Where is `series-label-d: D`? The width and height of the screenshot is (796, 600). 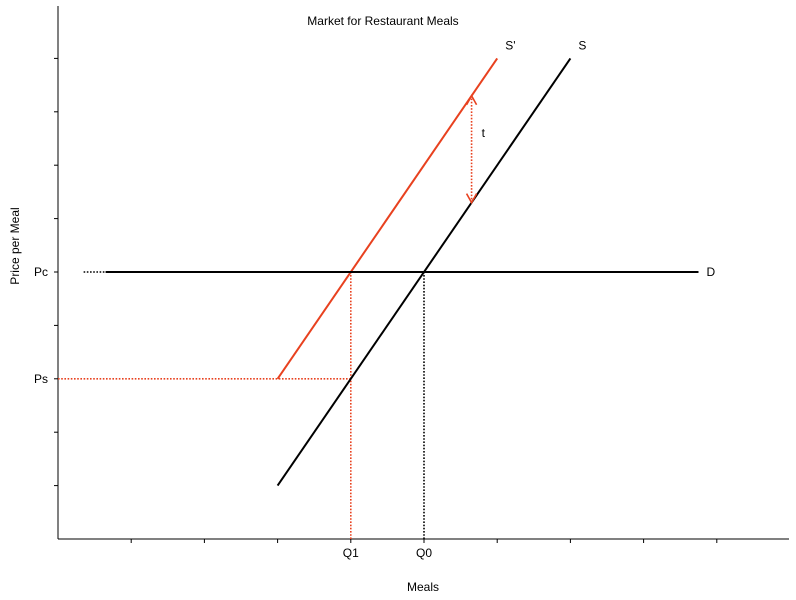 series-label-d: D is located at coordinates (711, 272).